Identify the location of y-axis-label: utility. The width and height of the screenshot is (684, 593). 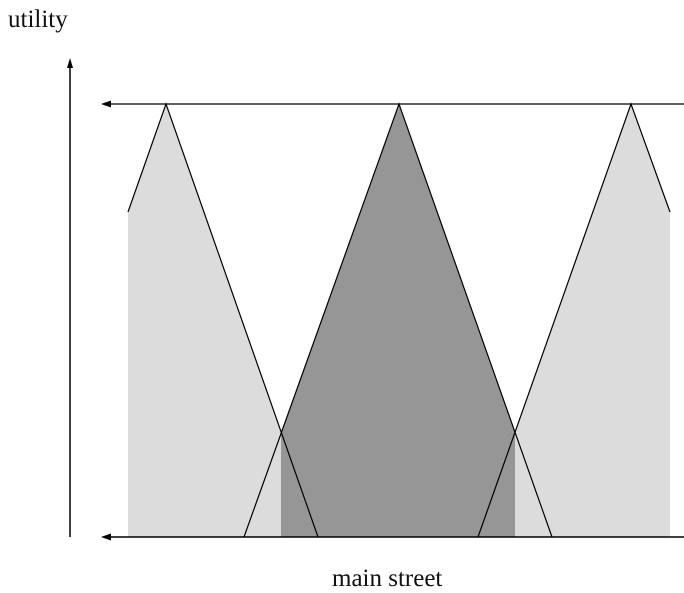
(38, 19).